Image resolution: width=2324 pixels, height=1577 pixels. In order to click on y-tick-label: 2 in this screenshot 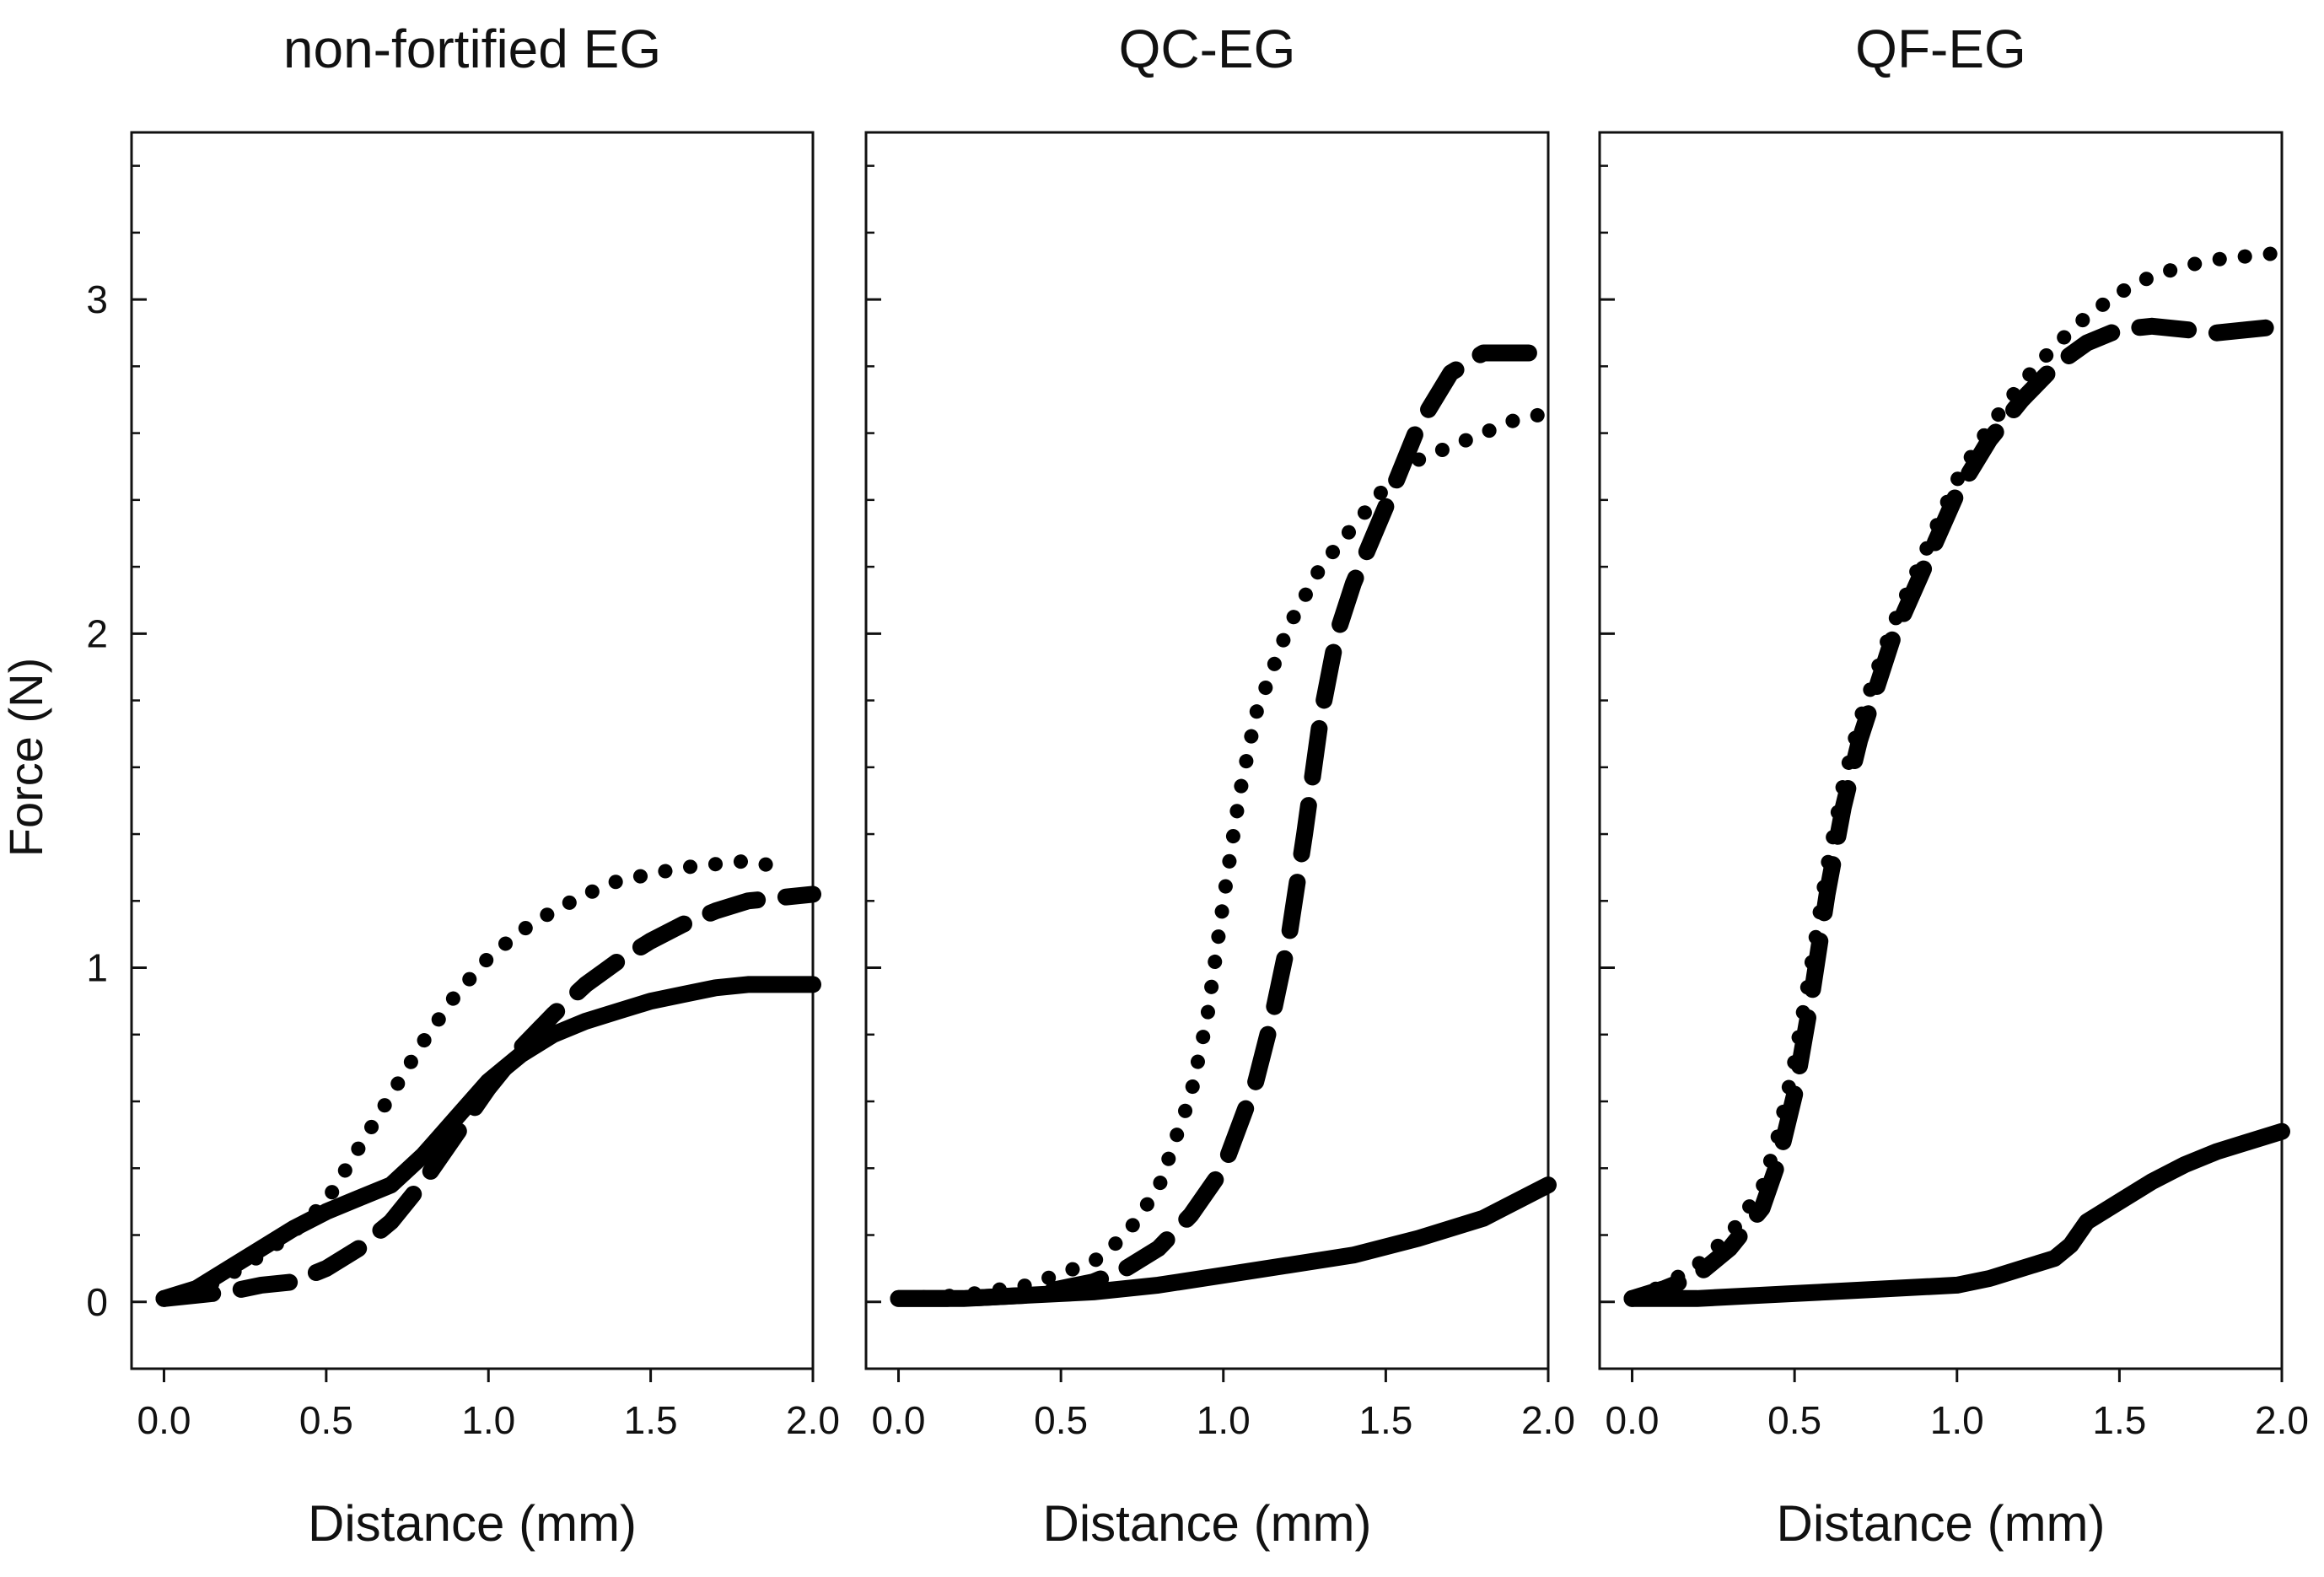, I will do `click(97, 633)`.